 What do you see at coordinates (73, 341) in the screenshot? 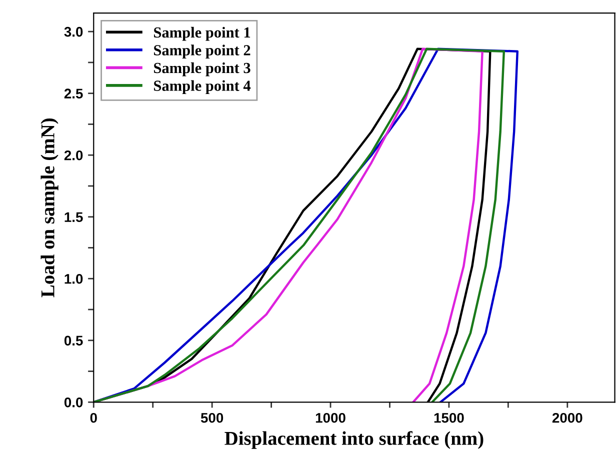
I see `y-tick-label: 0.5` at bounding box center [73, 341].